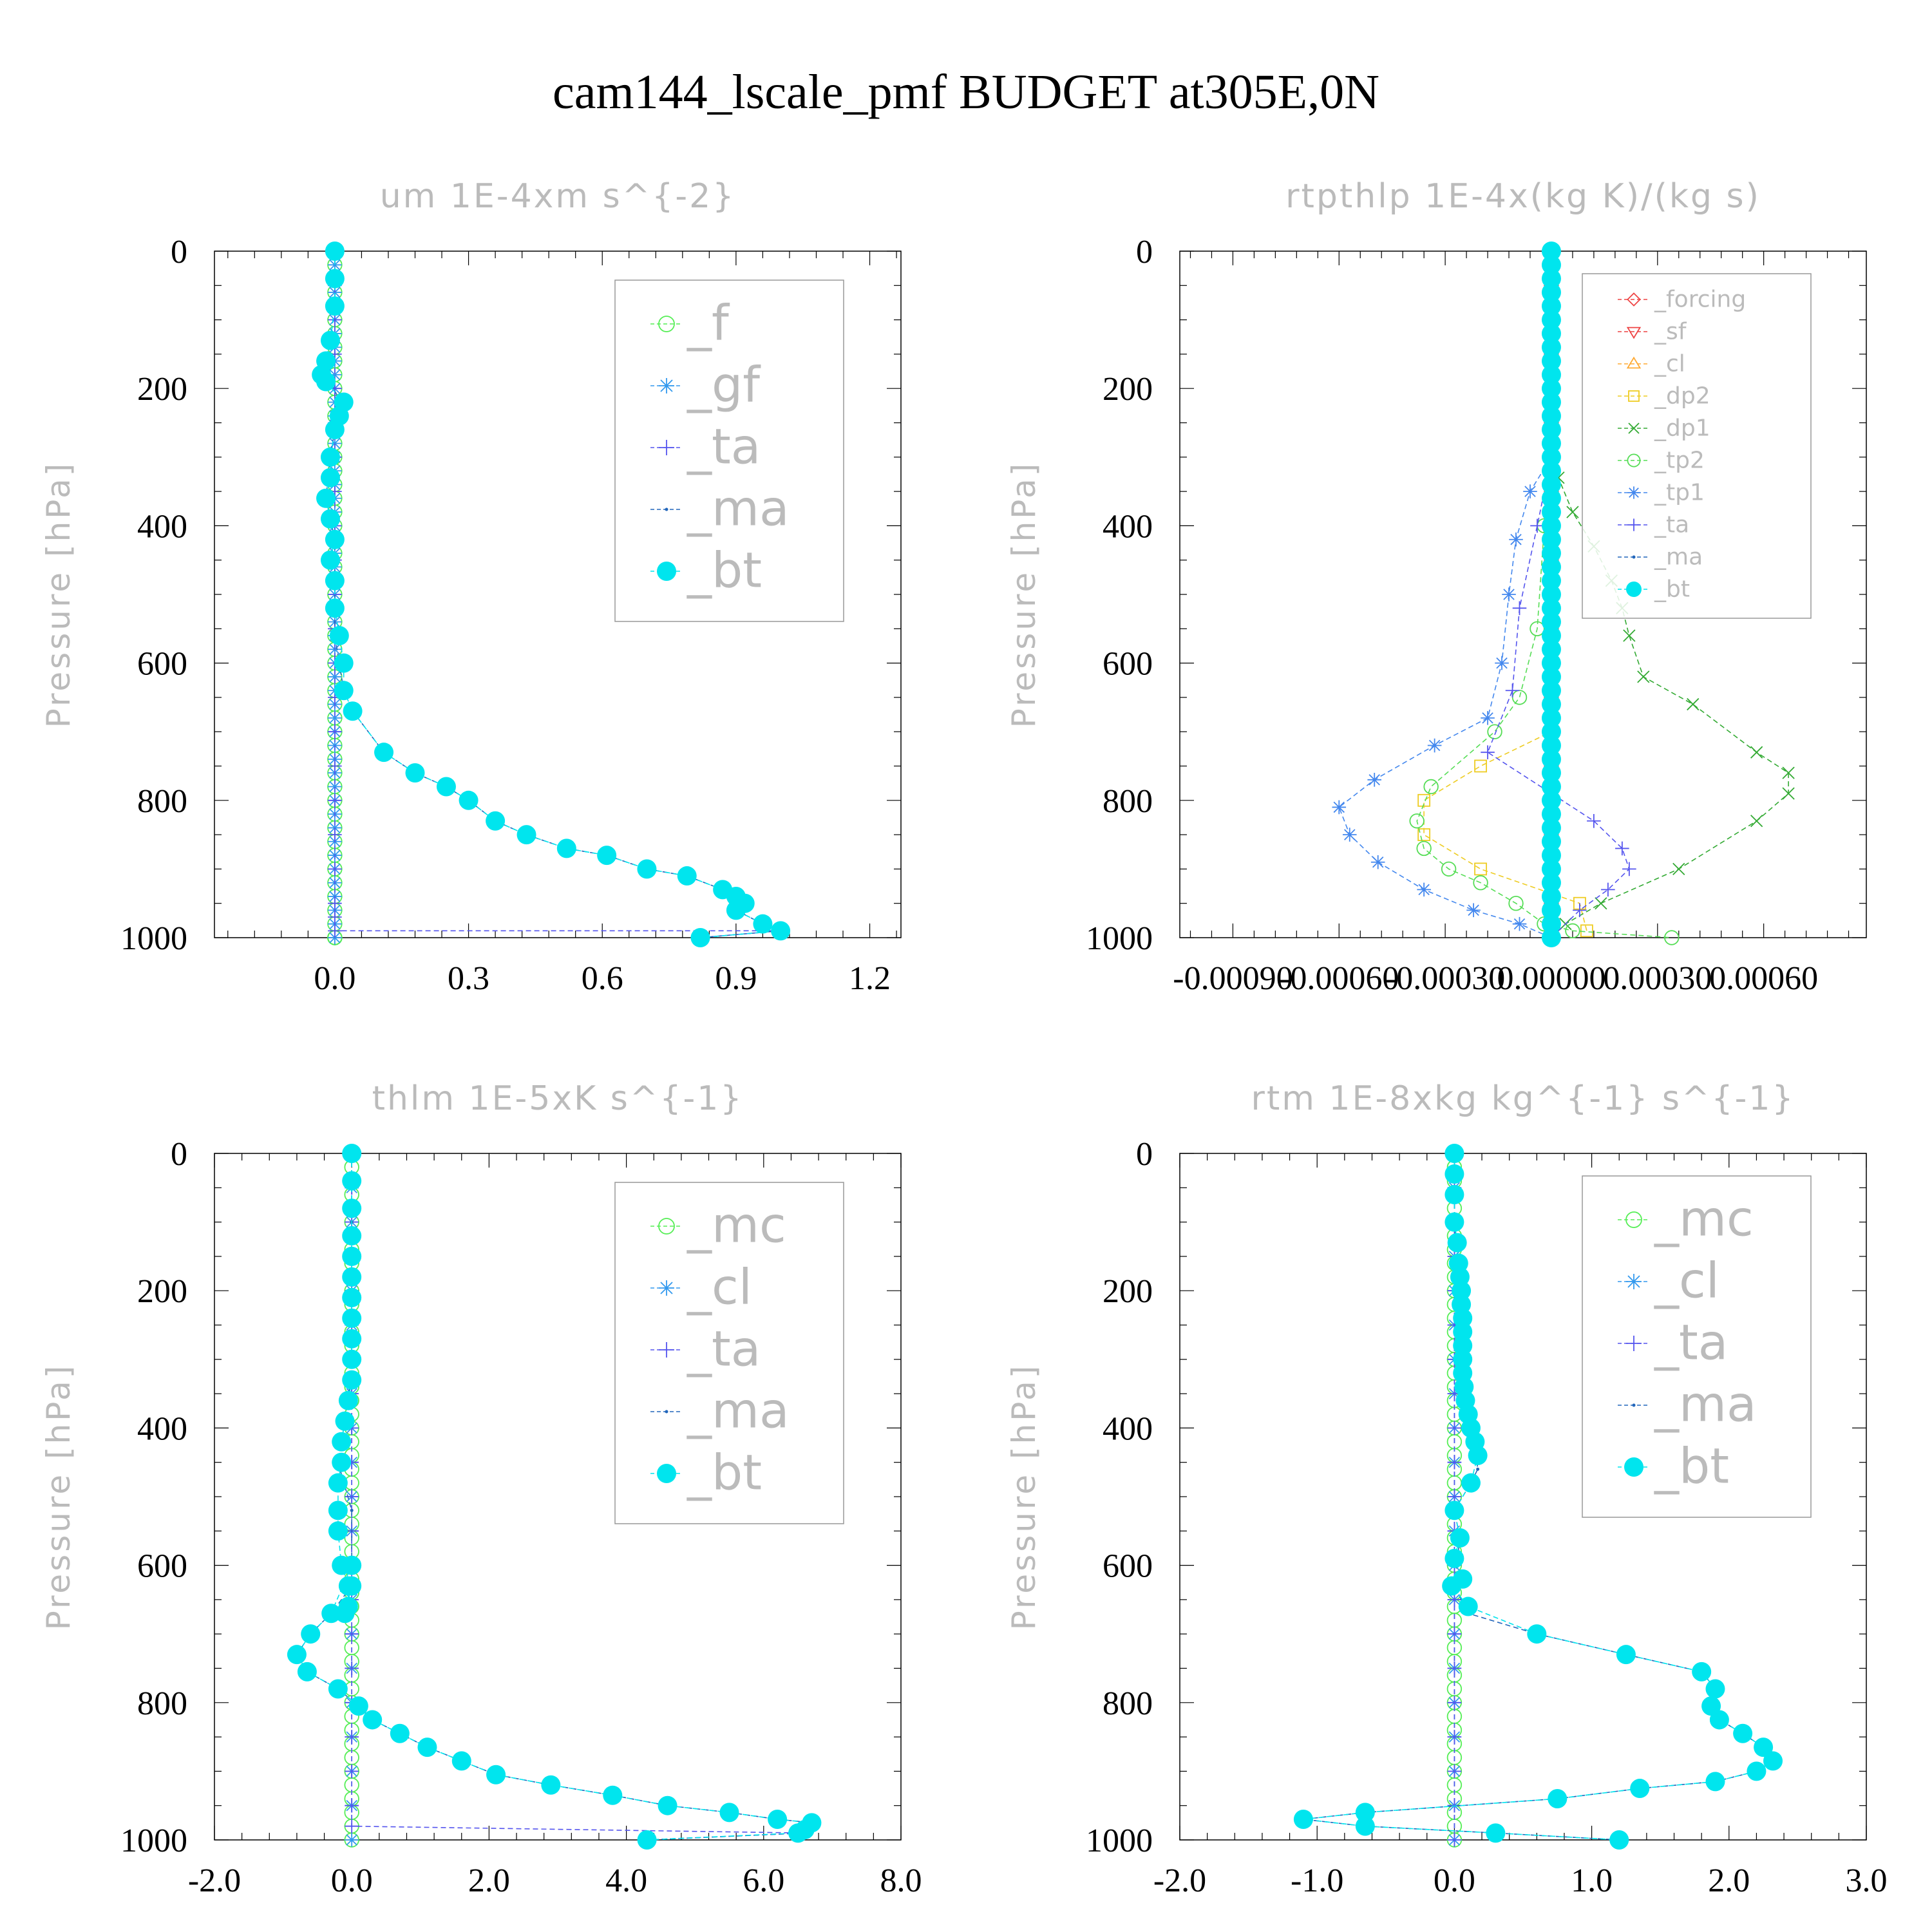 This screenshot has height=1932, width=1932. I want to click on legend-label: _cl, so click(1669, 364).